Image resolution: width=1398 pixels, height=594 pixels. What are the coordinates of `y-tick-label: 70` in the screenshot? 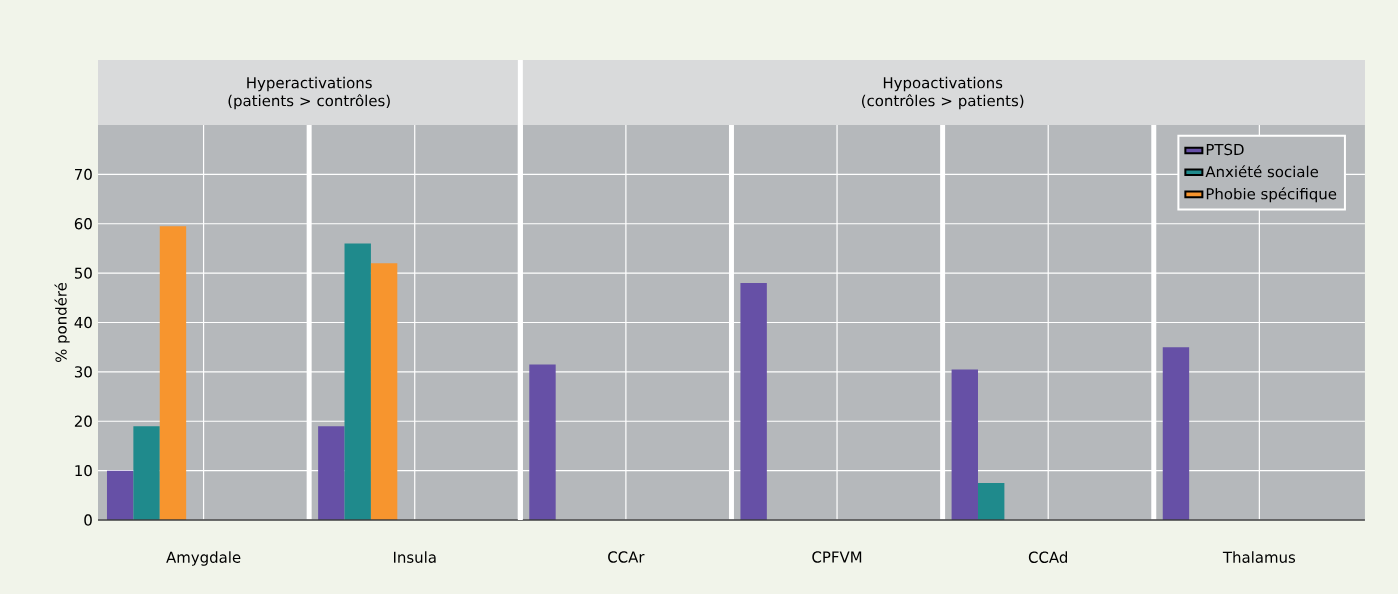 It's located at (83, 174).